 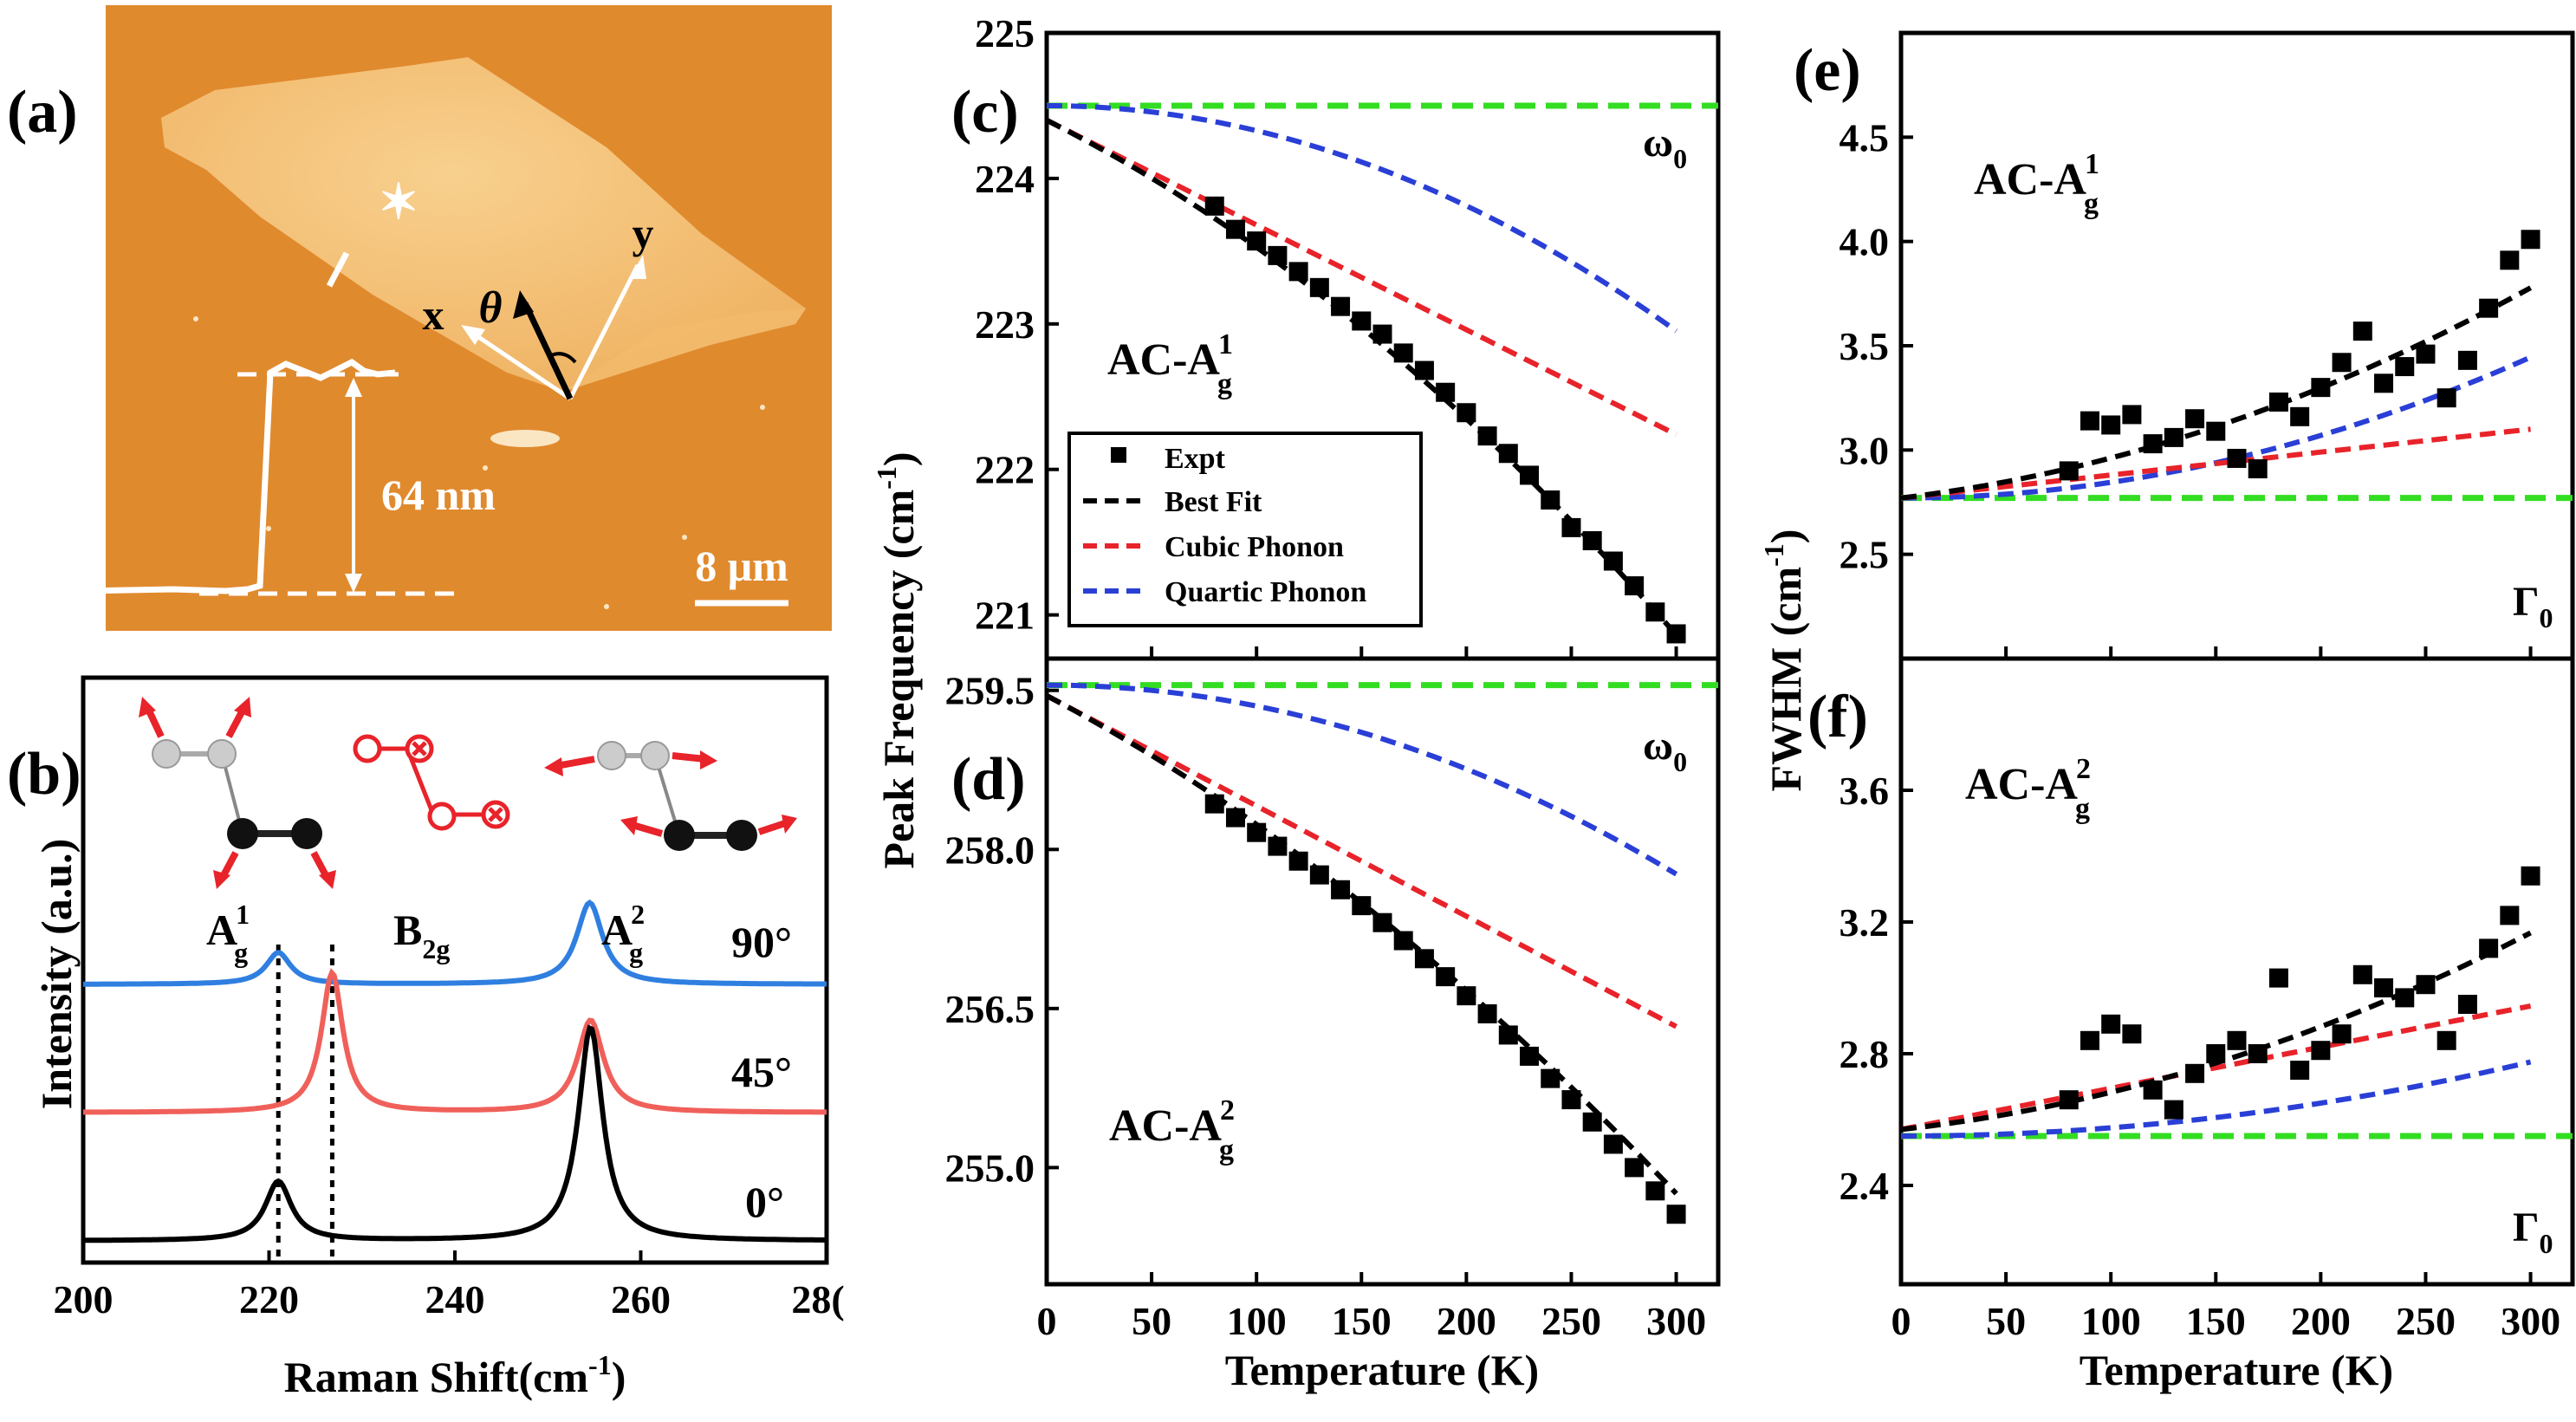 What do you see at coordinates (455, 1375) in the screenshot?
I see `panel-b-xlabel: Raman Shift(cm-1)` at bounding box center [455, 1375].